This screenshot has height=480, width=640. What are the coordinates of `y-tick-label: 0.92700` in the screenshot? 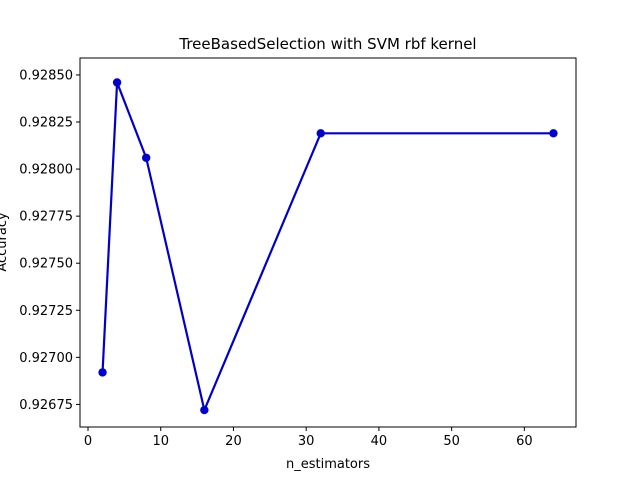 It's located at (46, 358).